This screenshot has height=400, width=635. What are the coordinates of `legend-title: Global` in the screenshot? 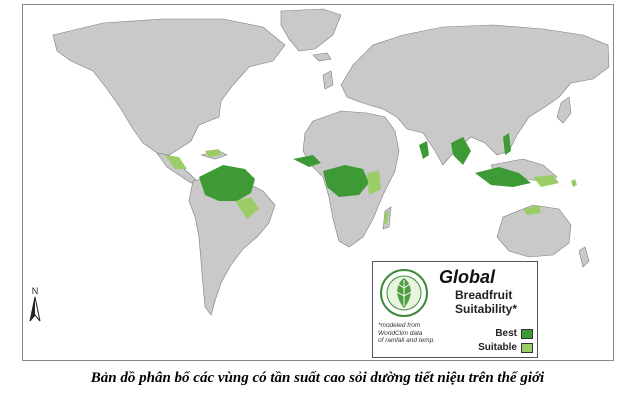 It's located at (467, 277).